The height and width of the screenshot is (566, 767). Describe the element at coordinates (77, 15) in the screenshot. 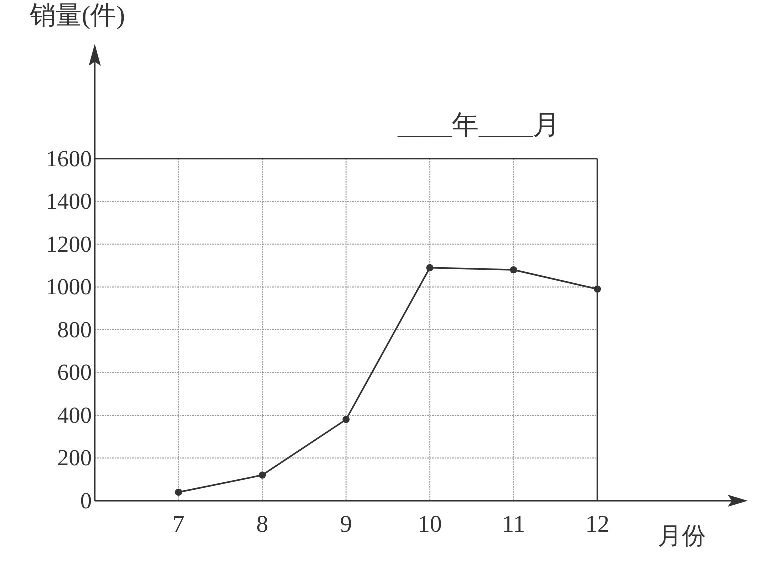

I see `y-axis-title: 销量(件)` at that location.